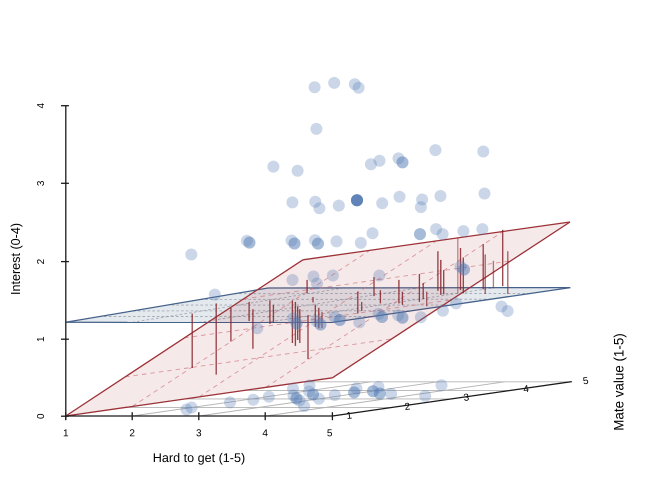  Describe the element at coordinates (199, 458) in the screenshot. I see `svg-text: Hard to get (1-5)` at that location.